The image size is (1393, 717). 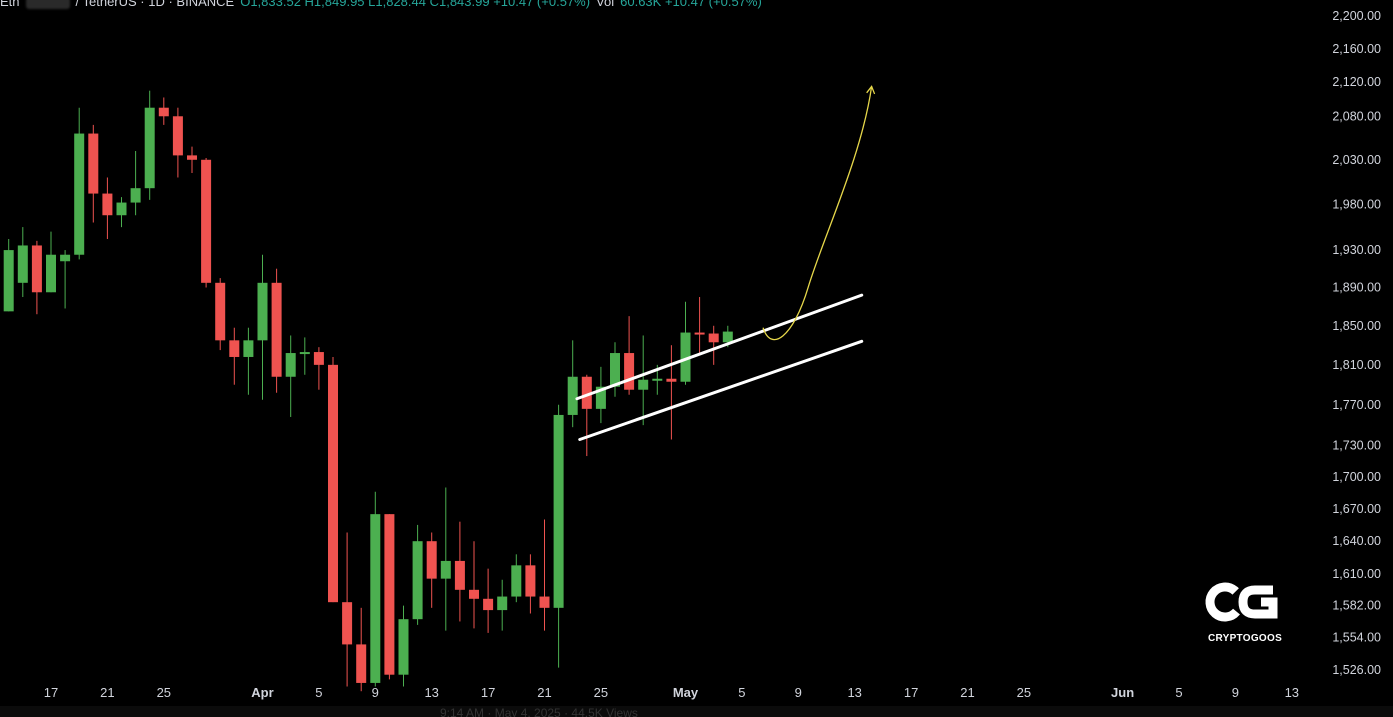 I want to click on price-tick-label: 2,160.00, so click(x=1356, y=49).